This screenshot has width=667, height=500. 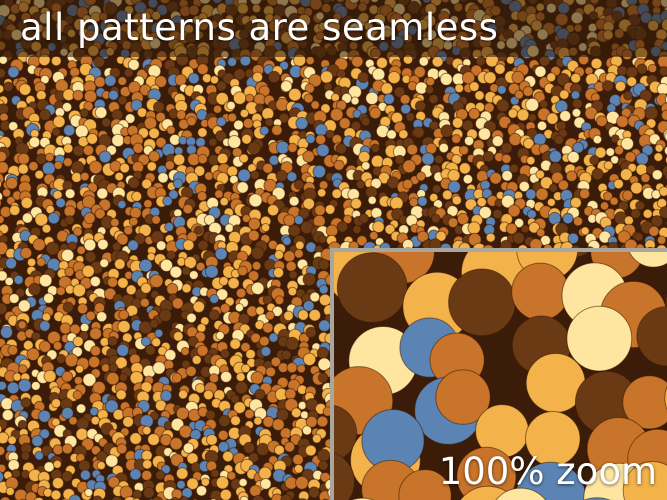 I want to click on headline-banner, so click(x=333, y=28).